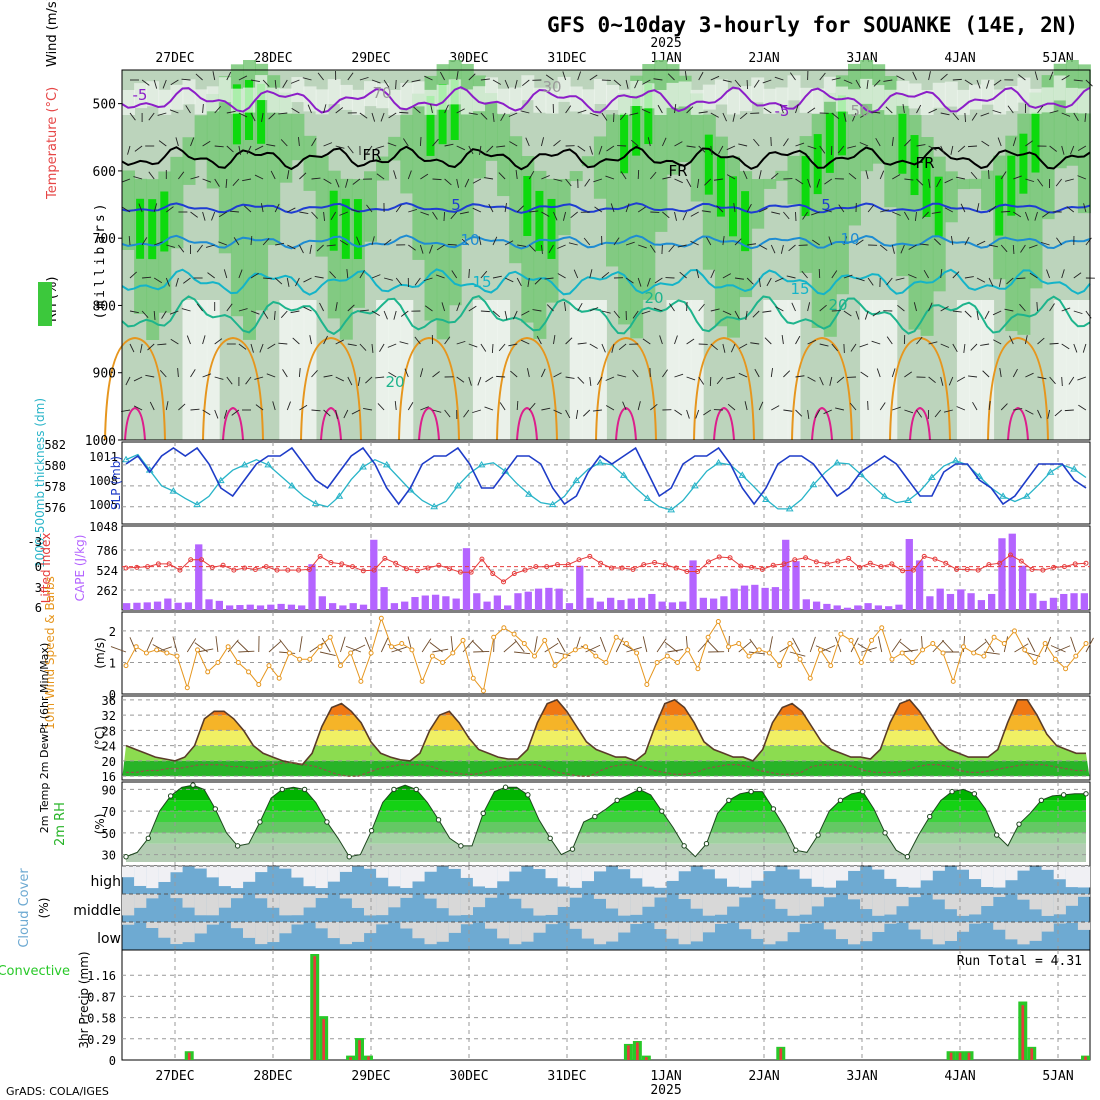 The width and height of the screenshot is (1100, 1100). What do you see at coordinates (766, 498) in the screenshot?
I see `thickness-marker` at bounding box center [766, 498].